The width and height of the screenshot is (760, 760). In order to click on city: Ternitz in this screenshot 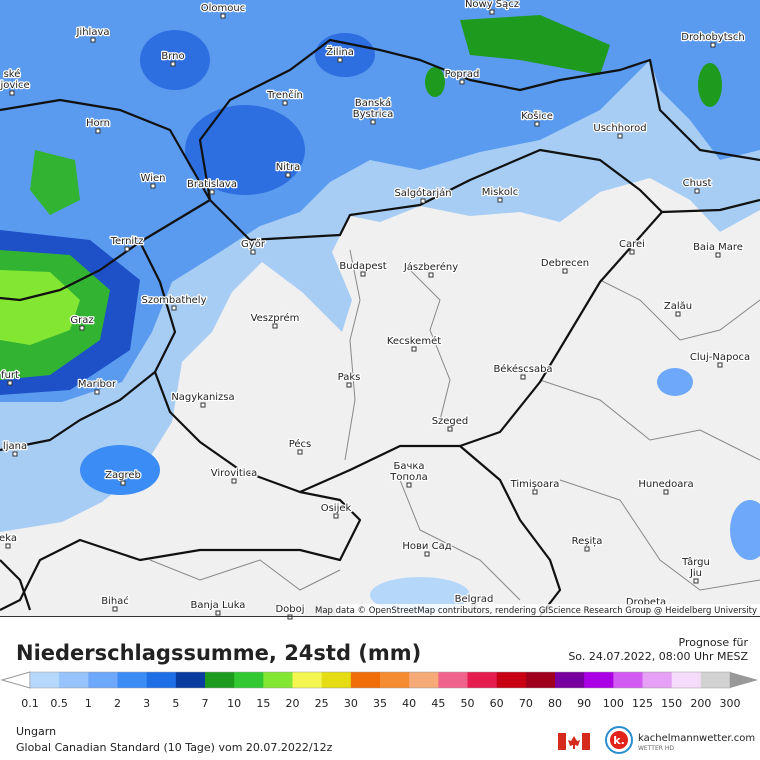, I will do `click(126, 243)`.